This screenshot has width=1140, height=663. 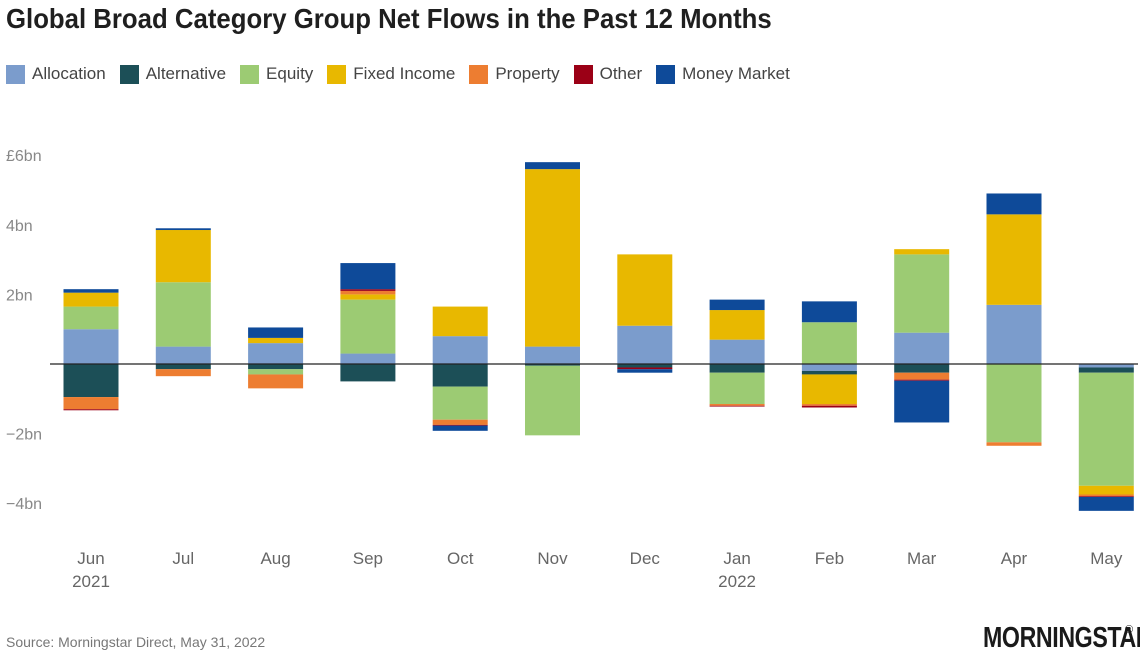 What do you see at coordinates (829, 367) in the screenshot?
I see `bar-feb-allocation` at bounding box center [829, 367].